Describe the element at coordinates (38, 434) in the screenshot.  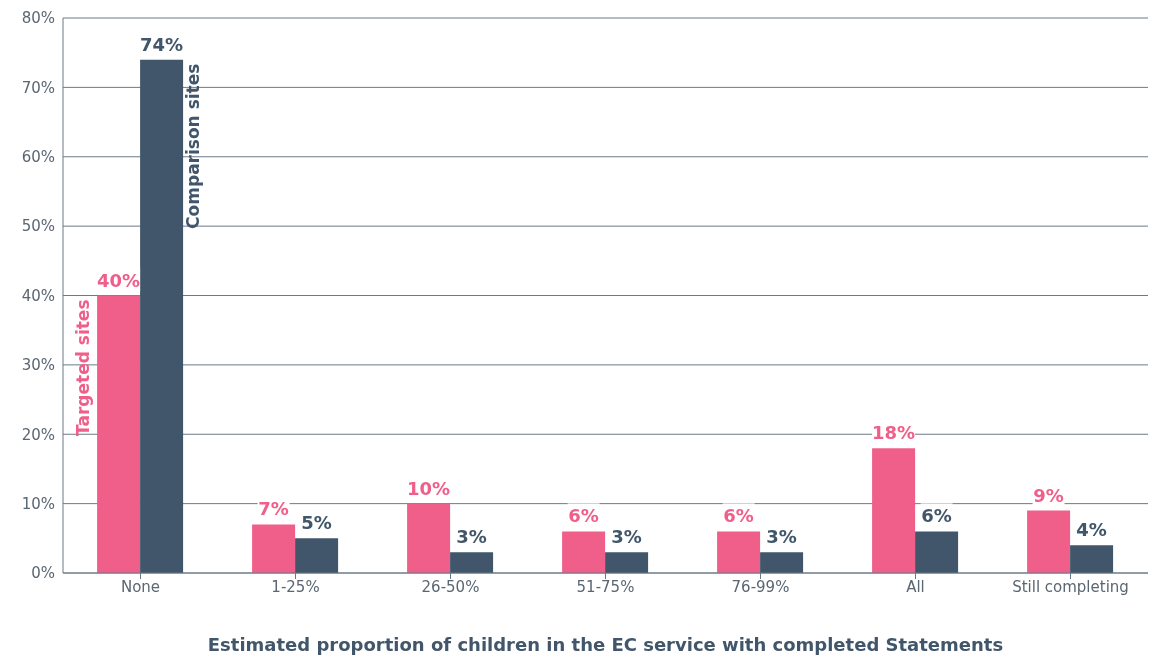
I see `y-tick-label: 20%` at that location.